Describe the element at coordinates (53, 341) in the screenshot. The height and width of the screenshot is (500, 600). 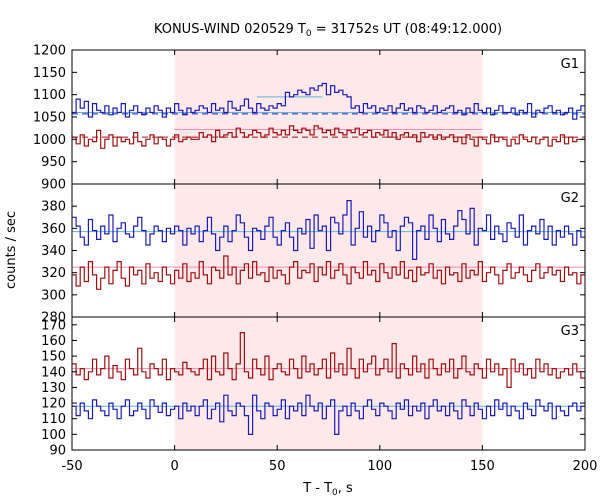
I see `y-tick-label: 160` at that location.